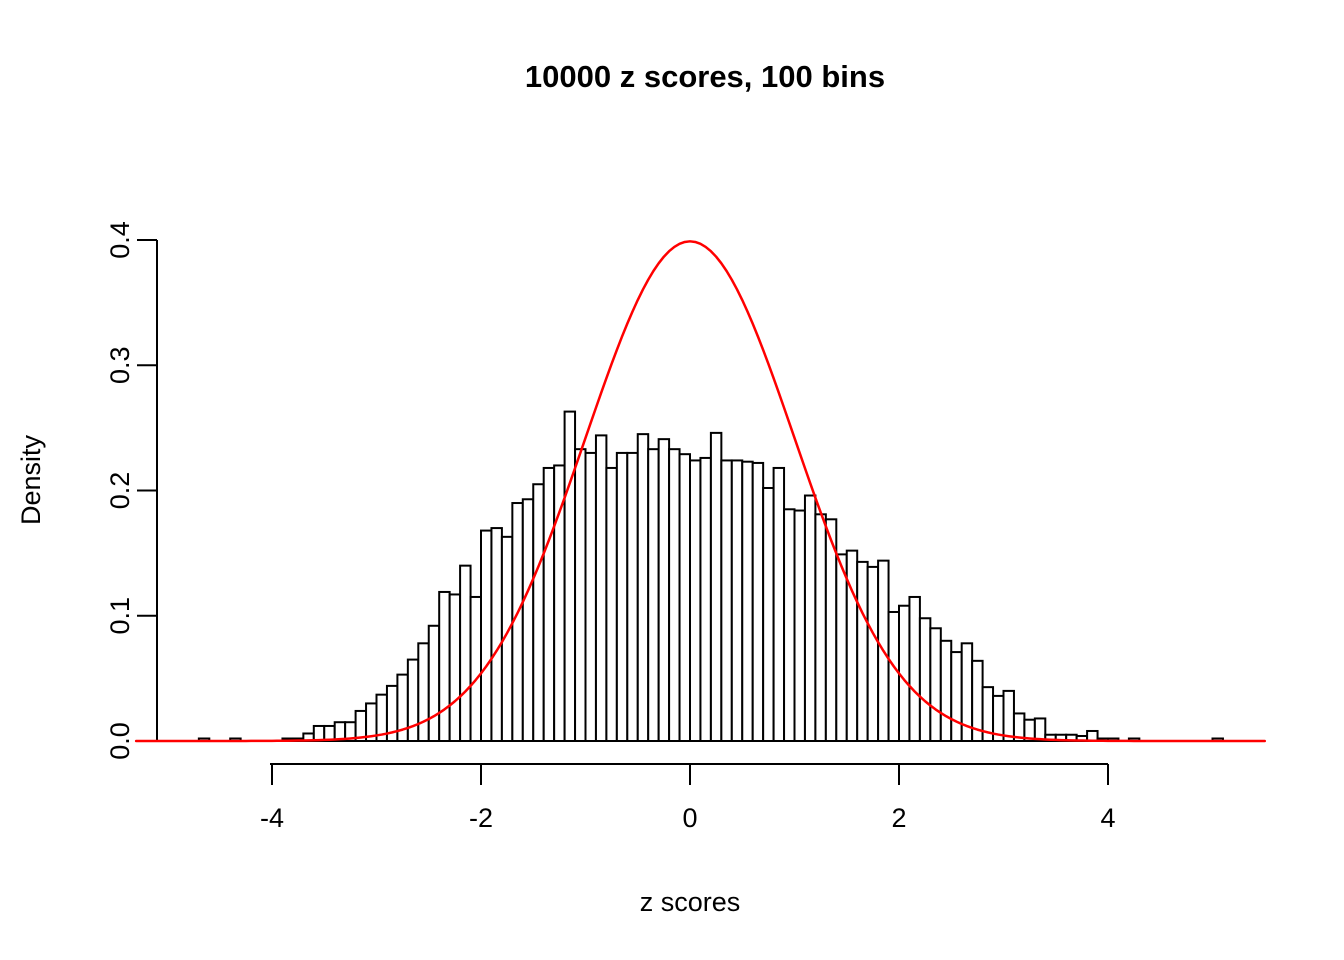 This screenshot has height=960, width=1344. Describe the element at coordinates (120, 741) in the screenshot. I see `y-tick-label: 0.0` at that location.